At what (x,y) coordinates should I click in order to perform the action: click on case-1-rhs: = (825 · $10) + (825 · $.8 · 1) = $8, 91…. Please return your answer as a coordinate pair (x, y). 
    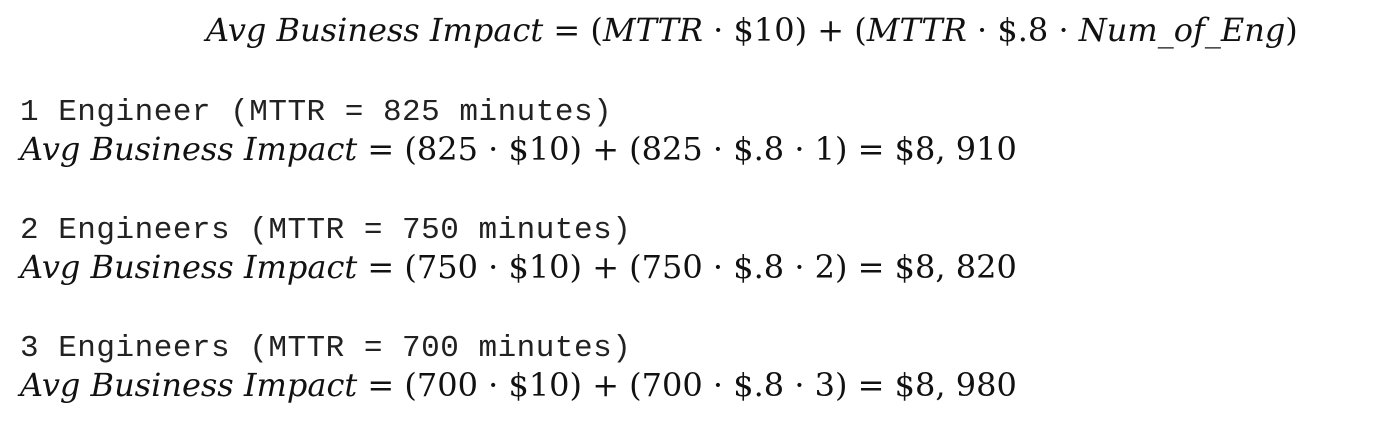
    Looking at the image, I should click on (687, 149).